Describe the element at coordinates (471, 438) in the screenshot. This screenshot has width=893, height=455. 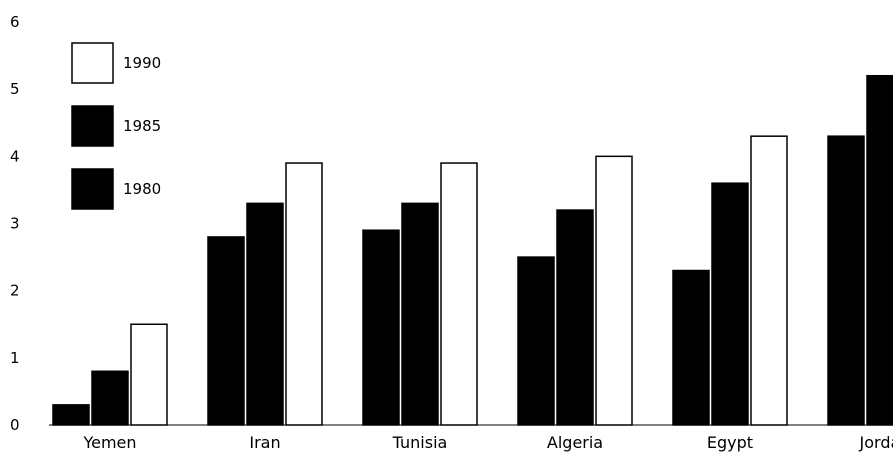
I see `x-axis: Yemen Iran Tunisia Algeria Egypt Jordan` at that location.